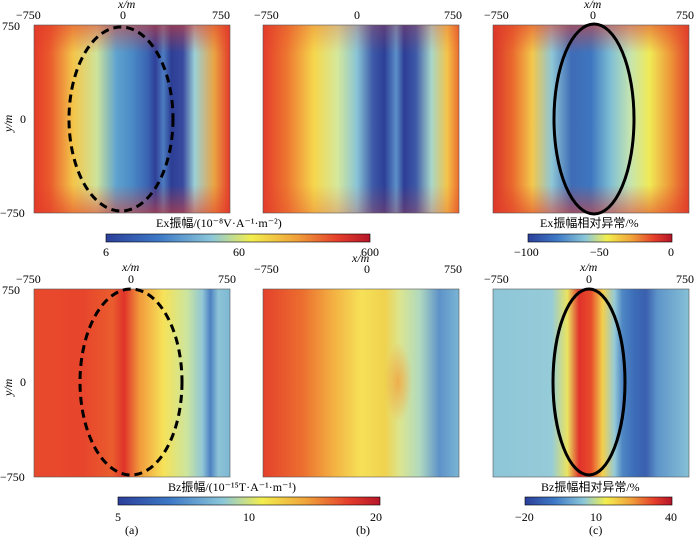 The width and height of the screenshot is (700, 538). What do you see at coordinates (526, 252) in the screenshot?
I see `colorbar-tick: −100` at bounding box center [526, 252].